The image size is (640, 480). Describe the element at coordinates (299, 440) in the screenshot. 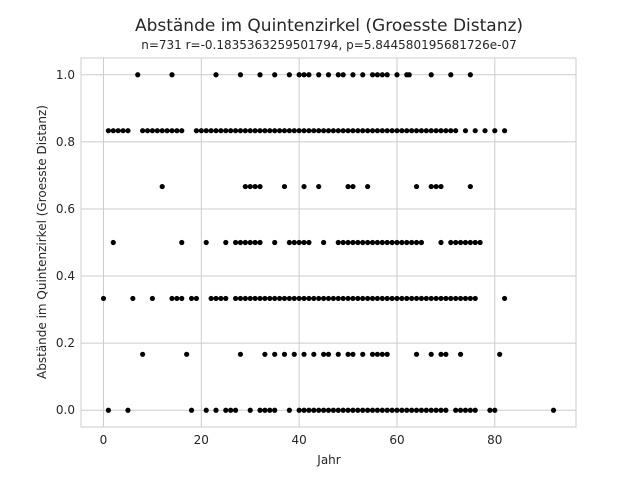

I see `x-tick-label: 40` at that location.